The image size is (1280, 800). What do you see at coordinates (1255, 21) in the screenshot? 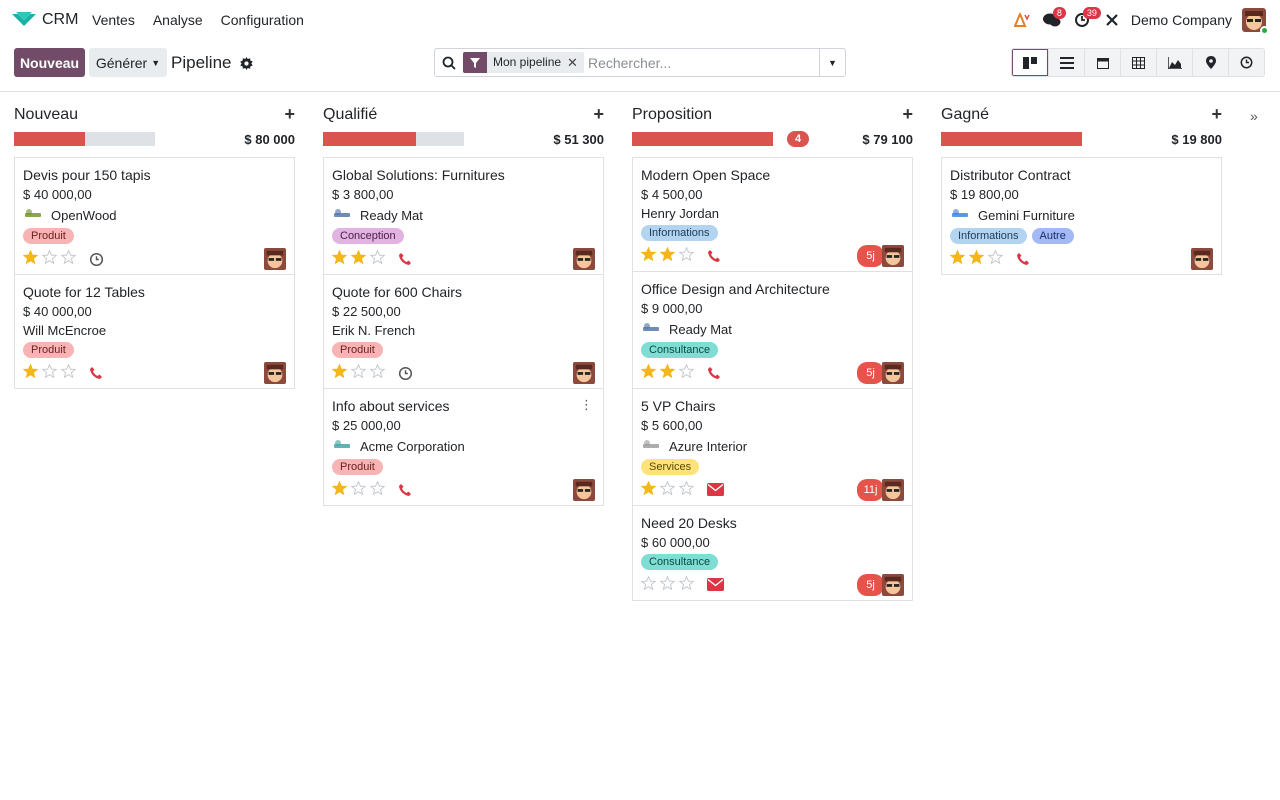
I see `user-avatar` at bounding box center [1255, 21].